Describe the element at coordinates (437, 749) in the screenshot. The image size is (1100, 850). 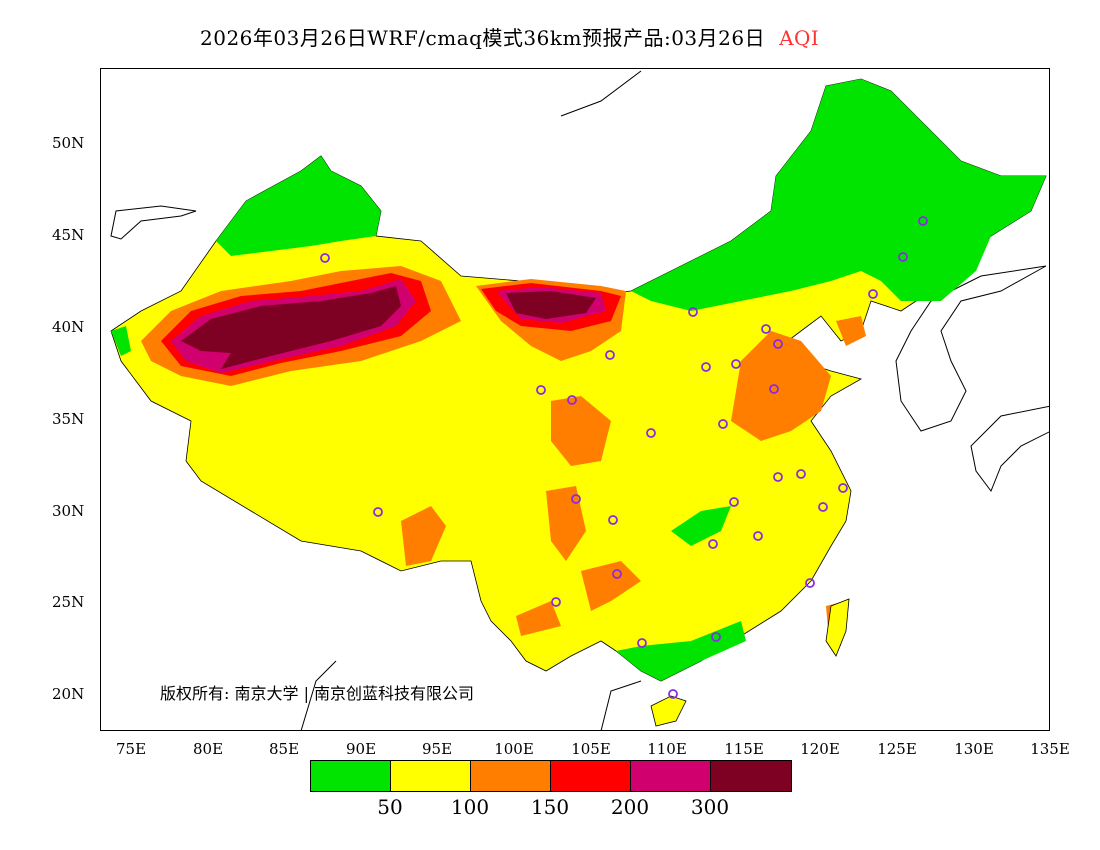
I see `lon-label: 95E` at that location.